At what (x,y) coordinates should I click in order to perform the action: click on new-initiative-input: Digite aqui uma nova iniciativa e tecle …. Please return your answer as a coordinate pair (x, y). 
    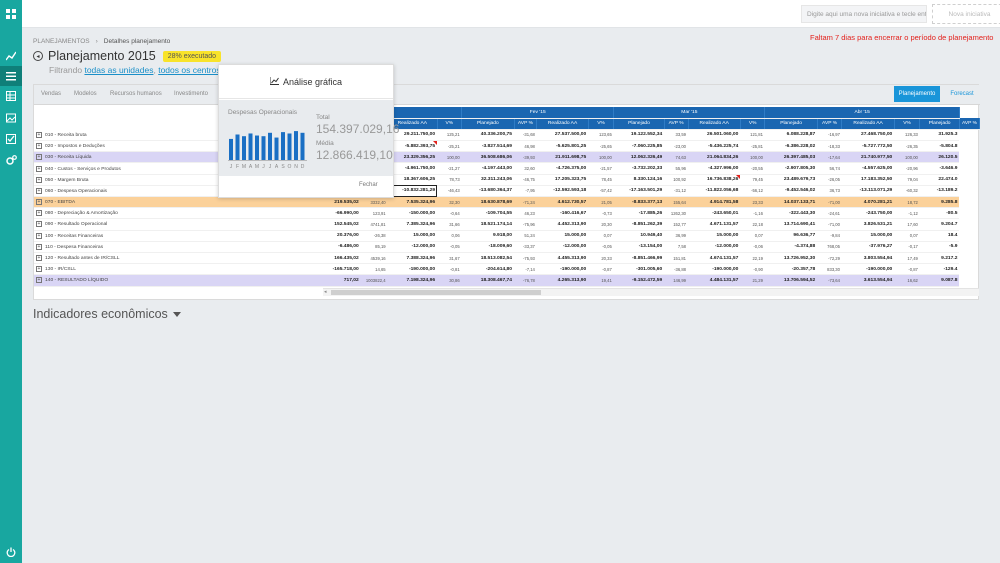
    Looking at the image, I should click on (864, 14).